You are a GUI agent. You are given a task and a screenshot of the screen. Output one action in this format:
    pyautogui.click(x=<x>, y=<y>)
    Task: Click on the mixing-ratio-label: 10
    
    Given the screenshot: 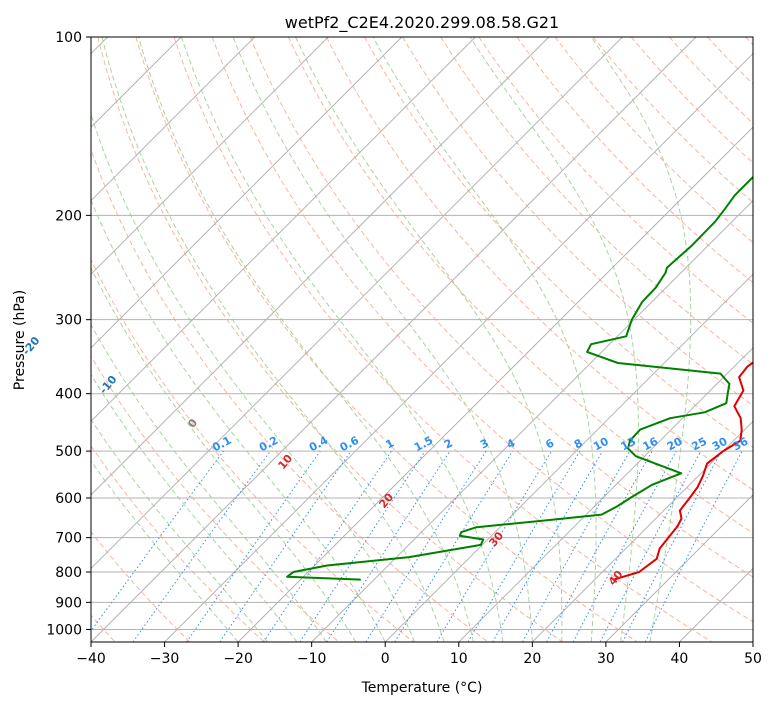 What is the action you would take?
    pyautogui.click(x=601, y=444)
    